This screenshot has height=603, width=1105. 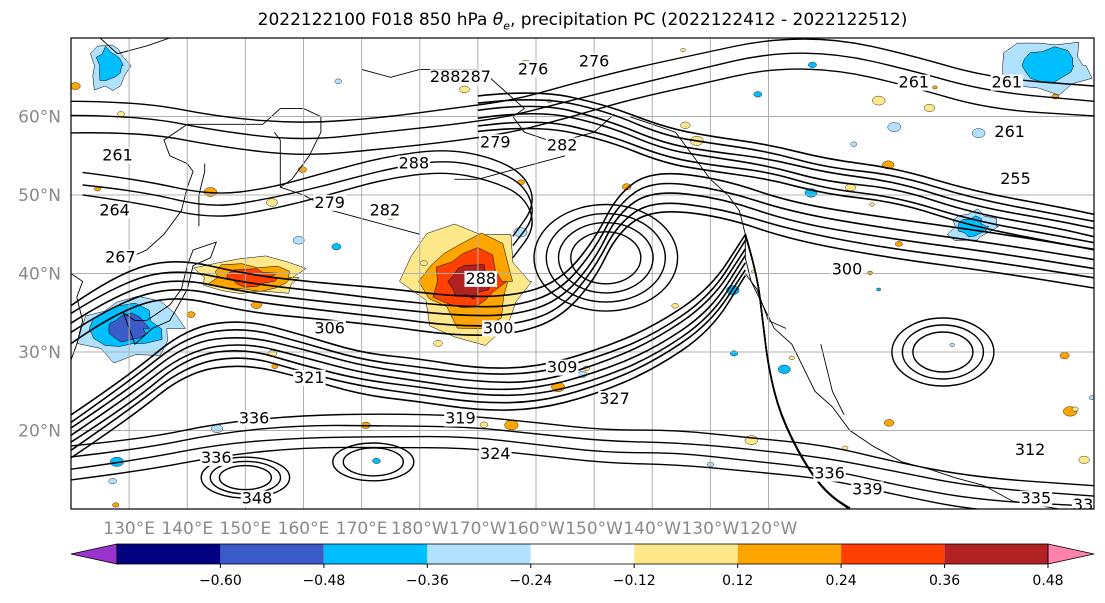 What do you see at coordinates (944, 581) in the screenshot?
I see `colorbar-tick-label: 0.36` at bounding box center [944, 581].